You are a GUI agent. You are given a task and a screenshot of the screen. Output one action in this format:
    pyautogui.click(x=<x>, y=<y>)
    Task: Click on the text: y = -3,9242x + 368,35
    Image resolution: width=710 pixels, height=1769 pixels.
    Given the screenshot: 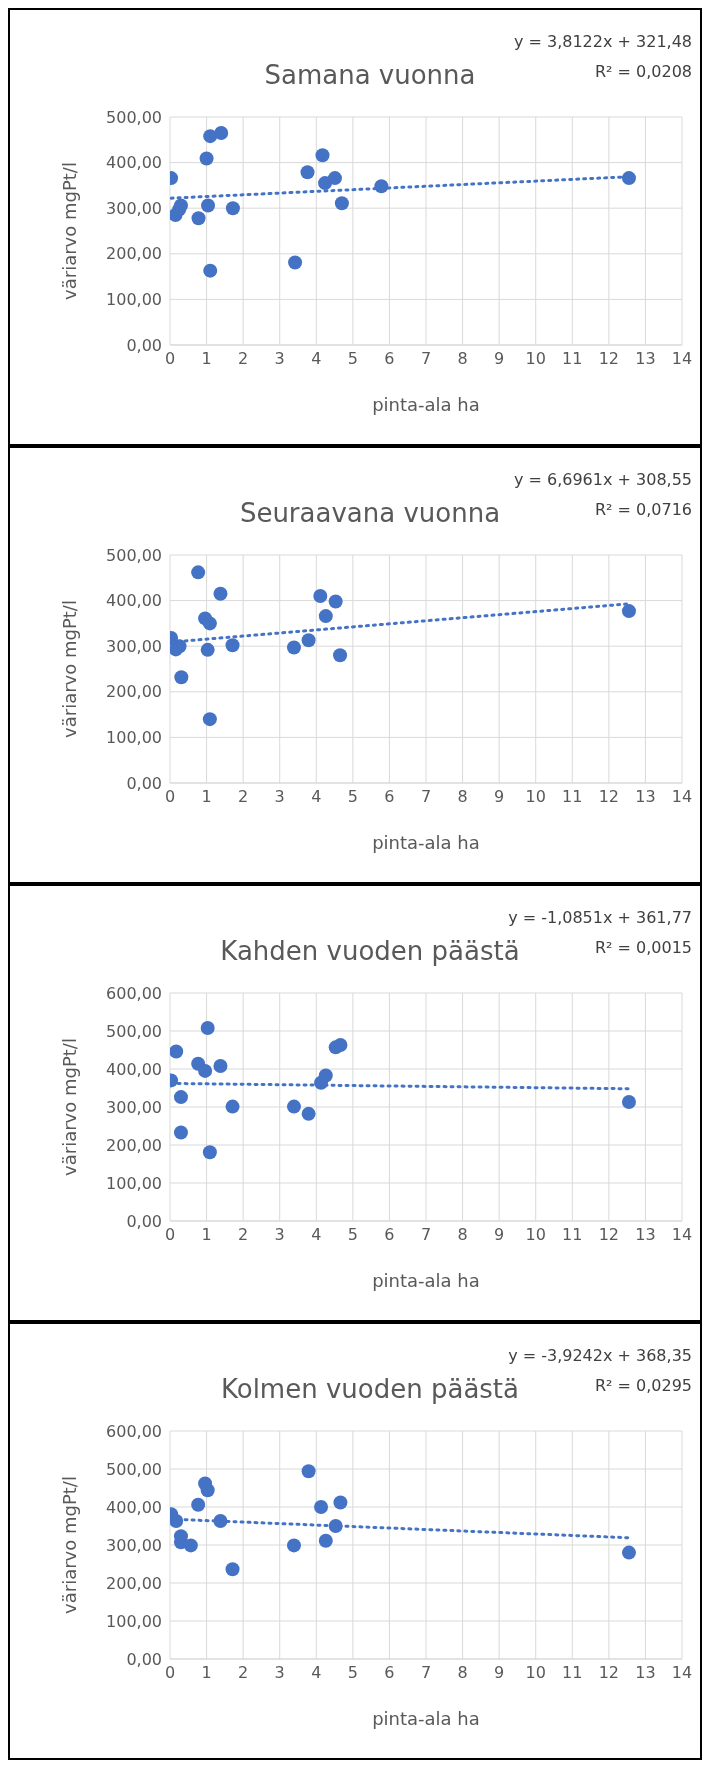 What is the action you would take?
    pyautogui.click(x=600, y=1355)
    